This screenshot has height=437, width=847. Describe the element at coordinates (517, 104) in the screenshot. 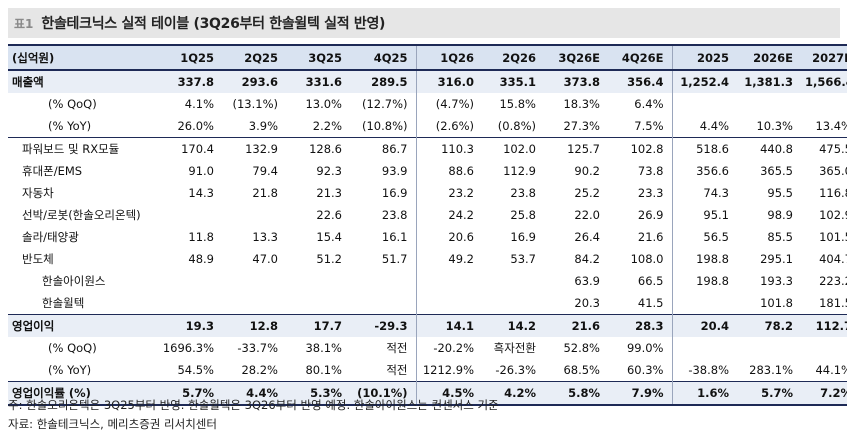

I see `table-cell: 15.8%` at that location.